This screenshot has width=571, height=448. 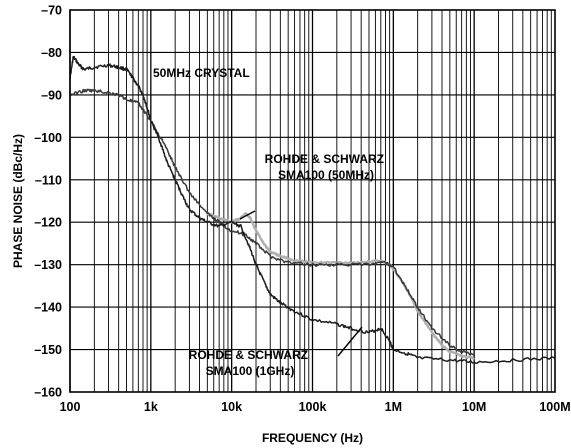 What do you see at coordinates (48, 138) in the screenshot?
I see `y-tick-label: –100` at bounding box center [48, 138].